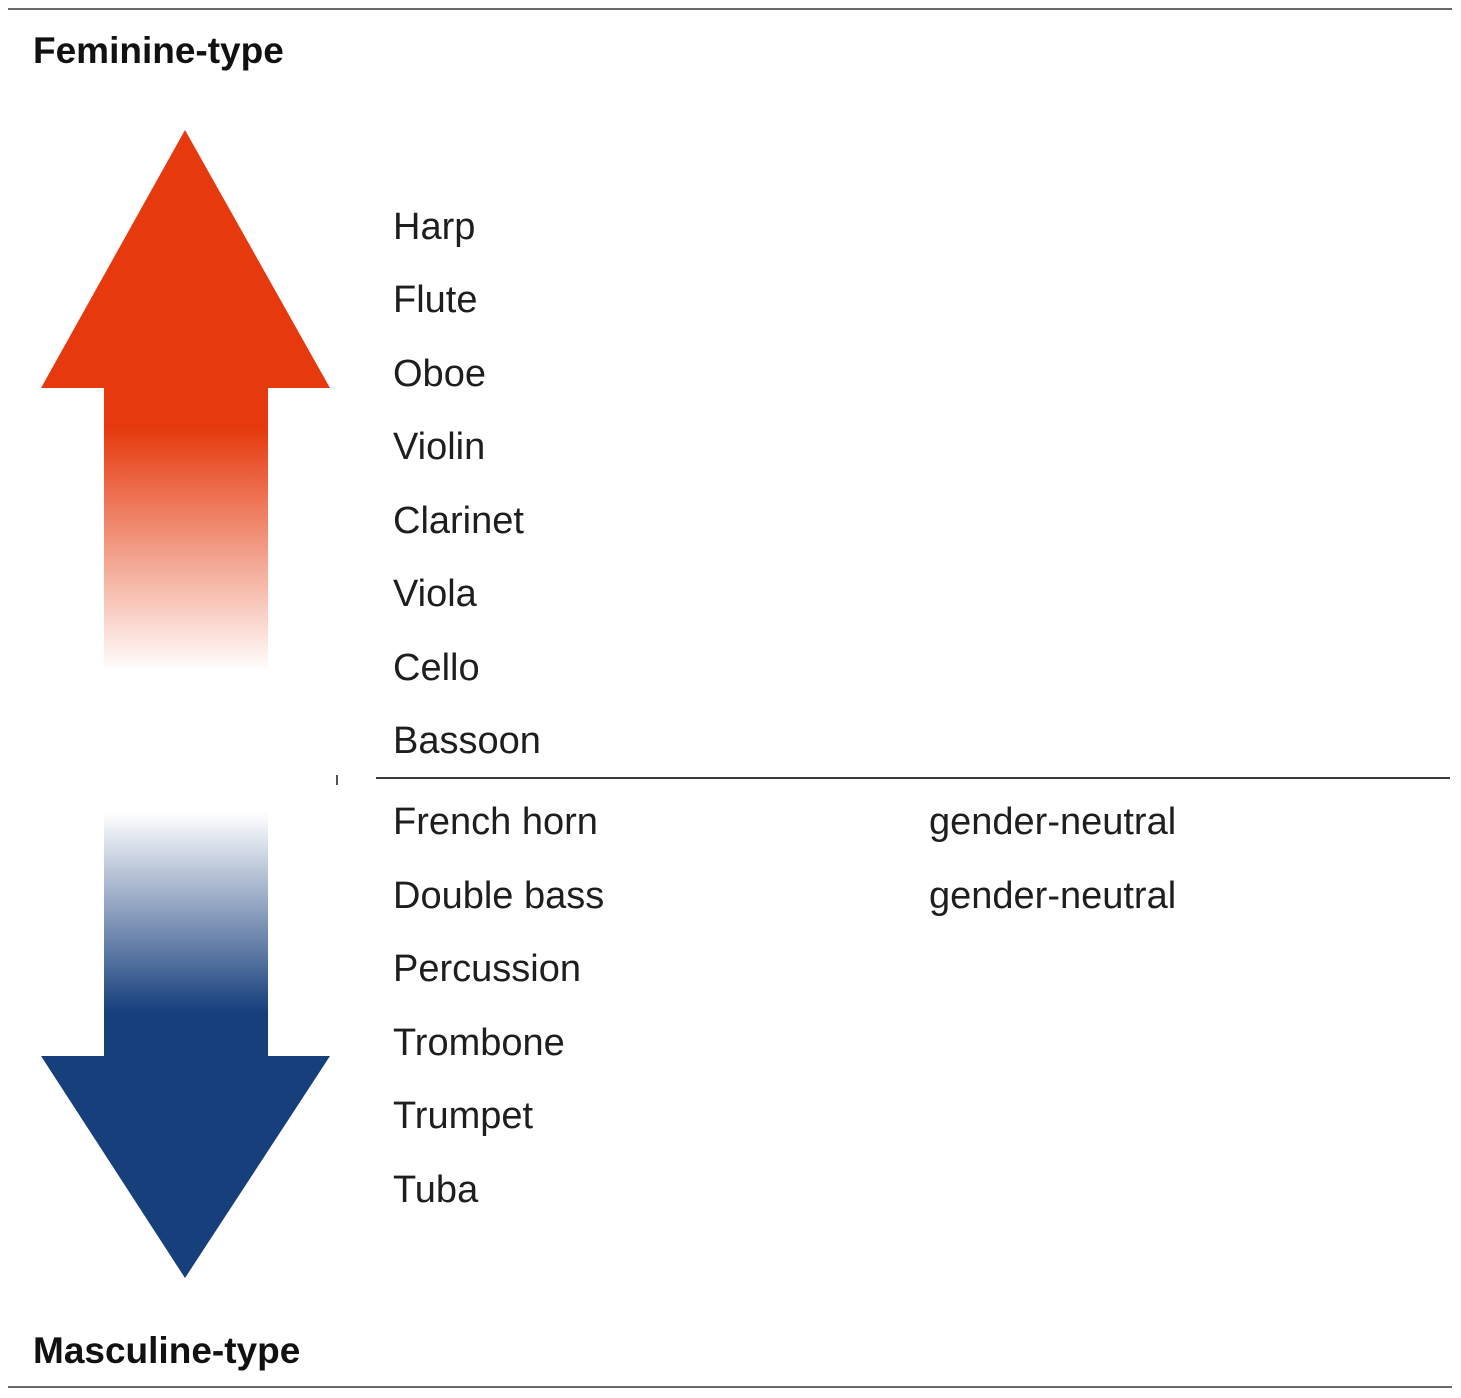 The width and height of the screenshot is (1461, 1398). I want to click on instrument-label: Bassoon, so click(467, 741).